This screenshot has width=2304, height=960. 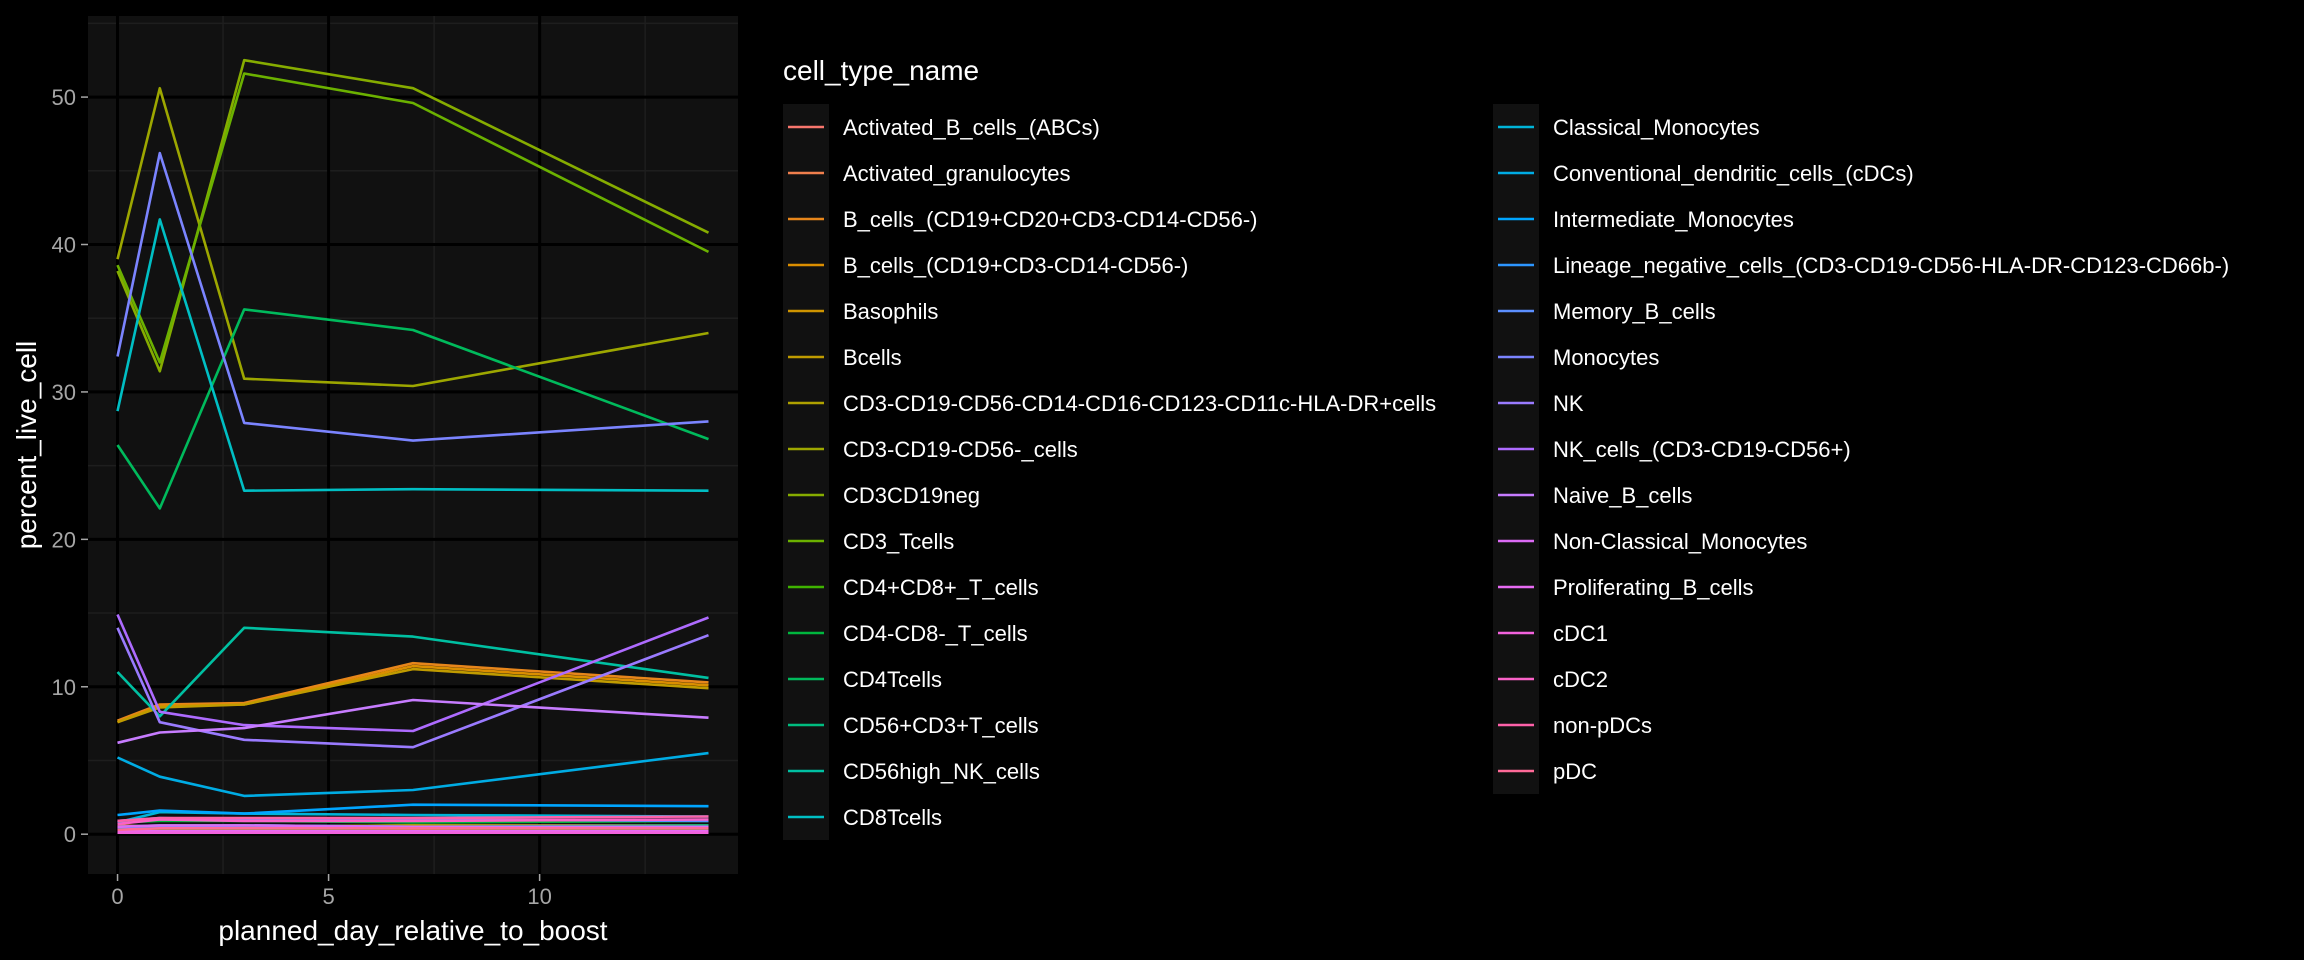 I want to click on legend-label: CD56+CD3+T_cells, so click(x=941, y=725).